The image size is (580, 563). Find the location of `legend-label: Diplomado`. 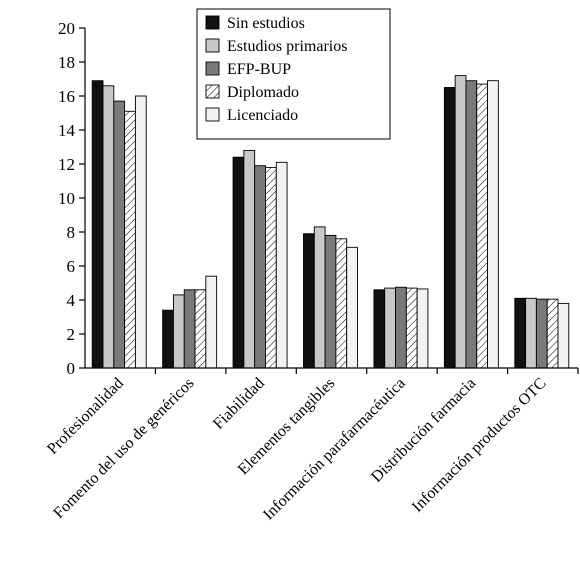

legend-label: Diplomado is located at coordinates (263, 92).